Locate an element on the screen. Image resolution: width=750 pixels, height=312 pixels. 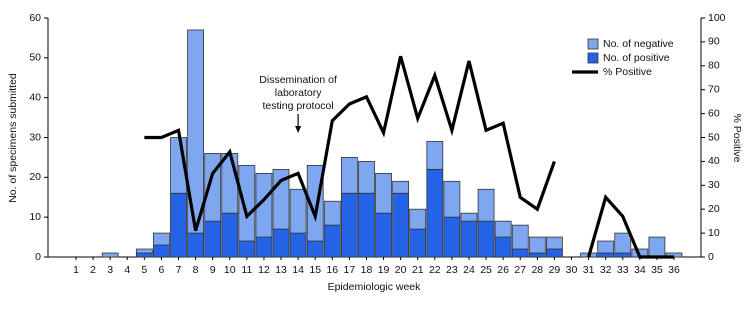
x-tick-label: 10 is located at coordinates (230, 270).